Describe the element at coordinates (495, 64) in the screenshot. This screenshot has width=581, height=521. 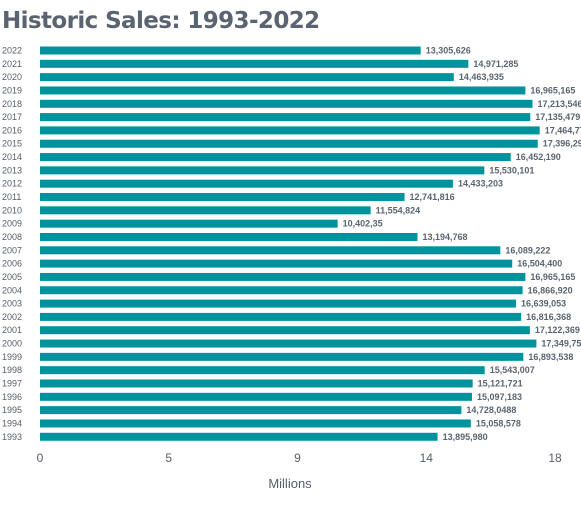
I see `data-label-2021: 14,971,285` at that location.